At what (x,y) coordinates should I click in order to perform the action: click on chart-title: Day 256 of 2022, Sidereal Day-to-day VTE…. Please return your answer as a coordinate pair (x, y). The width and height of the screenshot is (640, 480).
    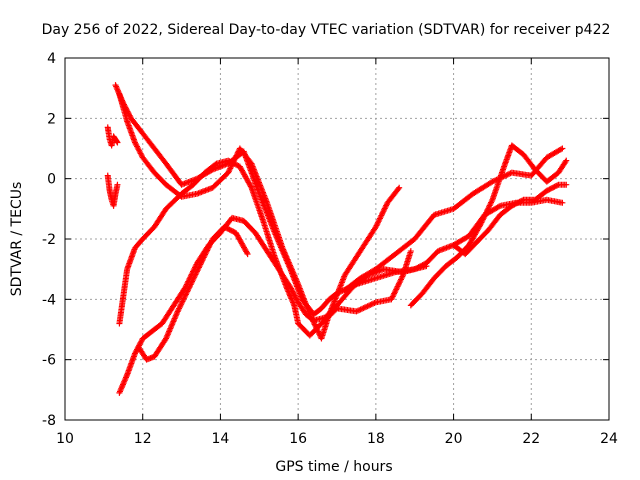
    Looking at the image, I should click on (326, 30).